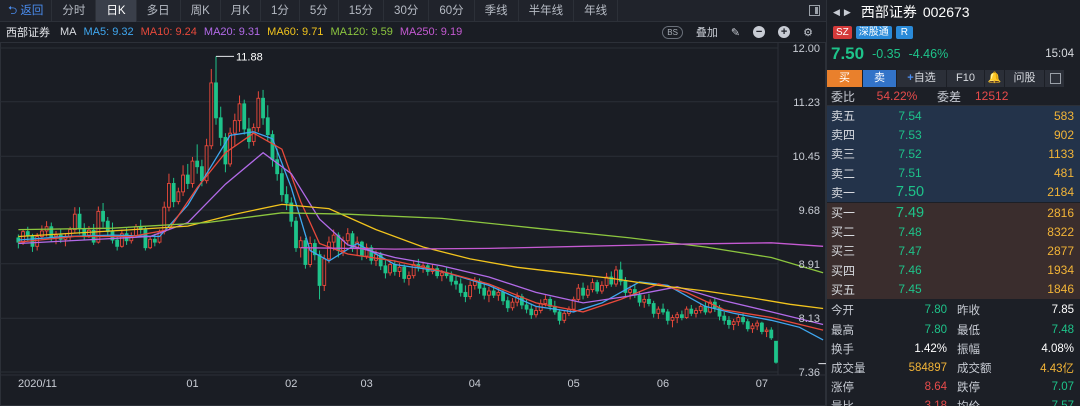 This screenshot has height=406, width=1080. I want to click on ask-volume: 2184, so click(1060, 192).